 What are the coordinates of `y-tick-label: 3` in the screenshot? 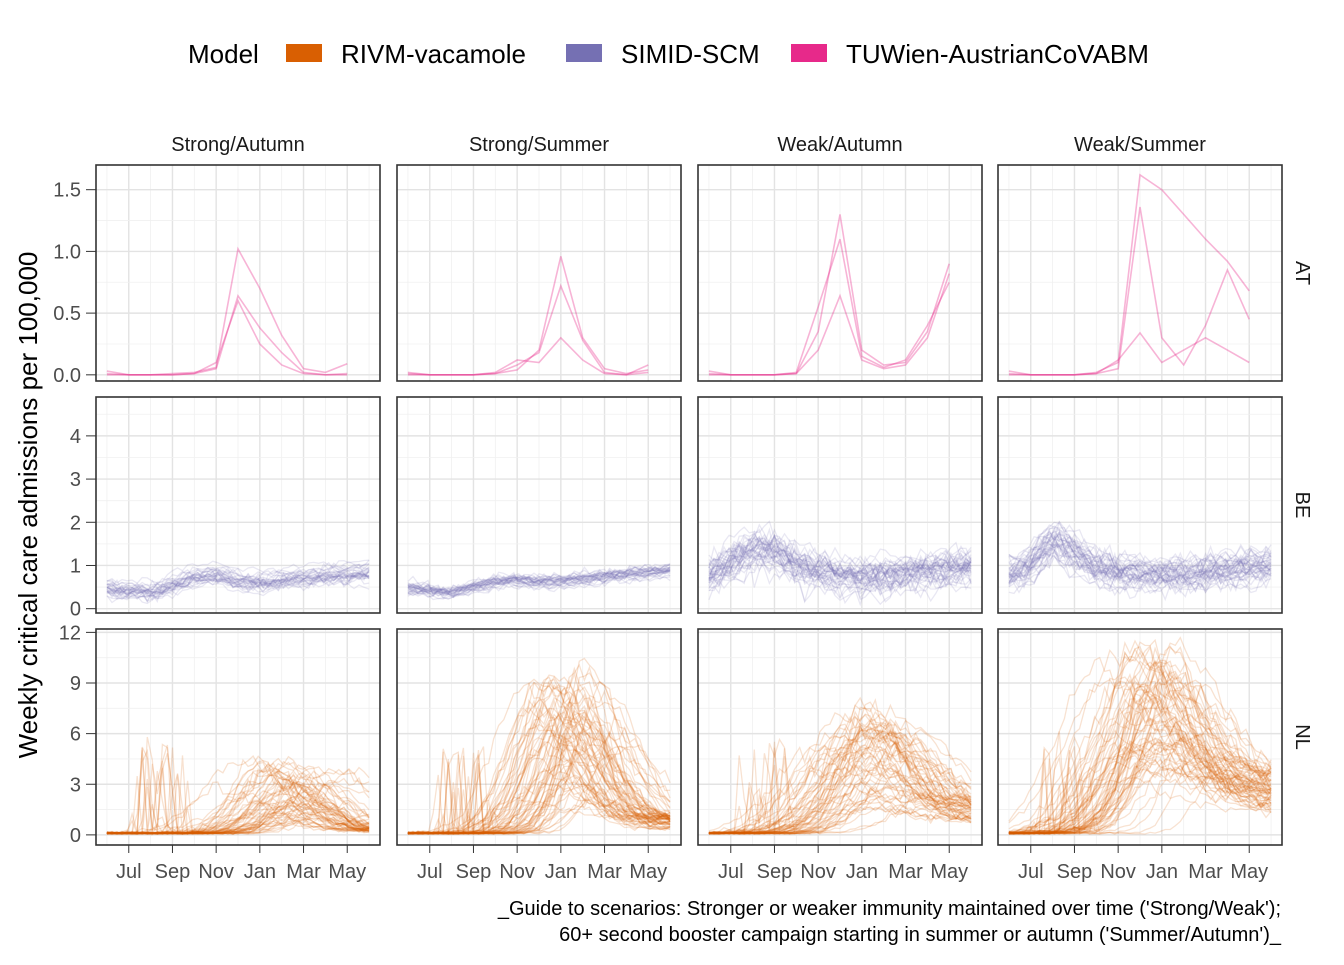 It's located at (75, 785).